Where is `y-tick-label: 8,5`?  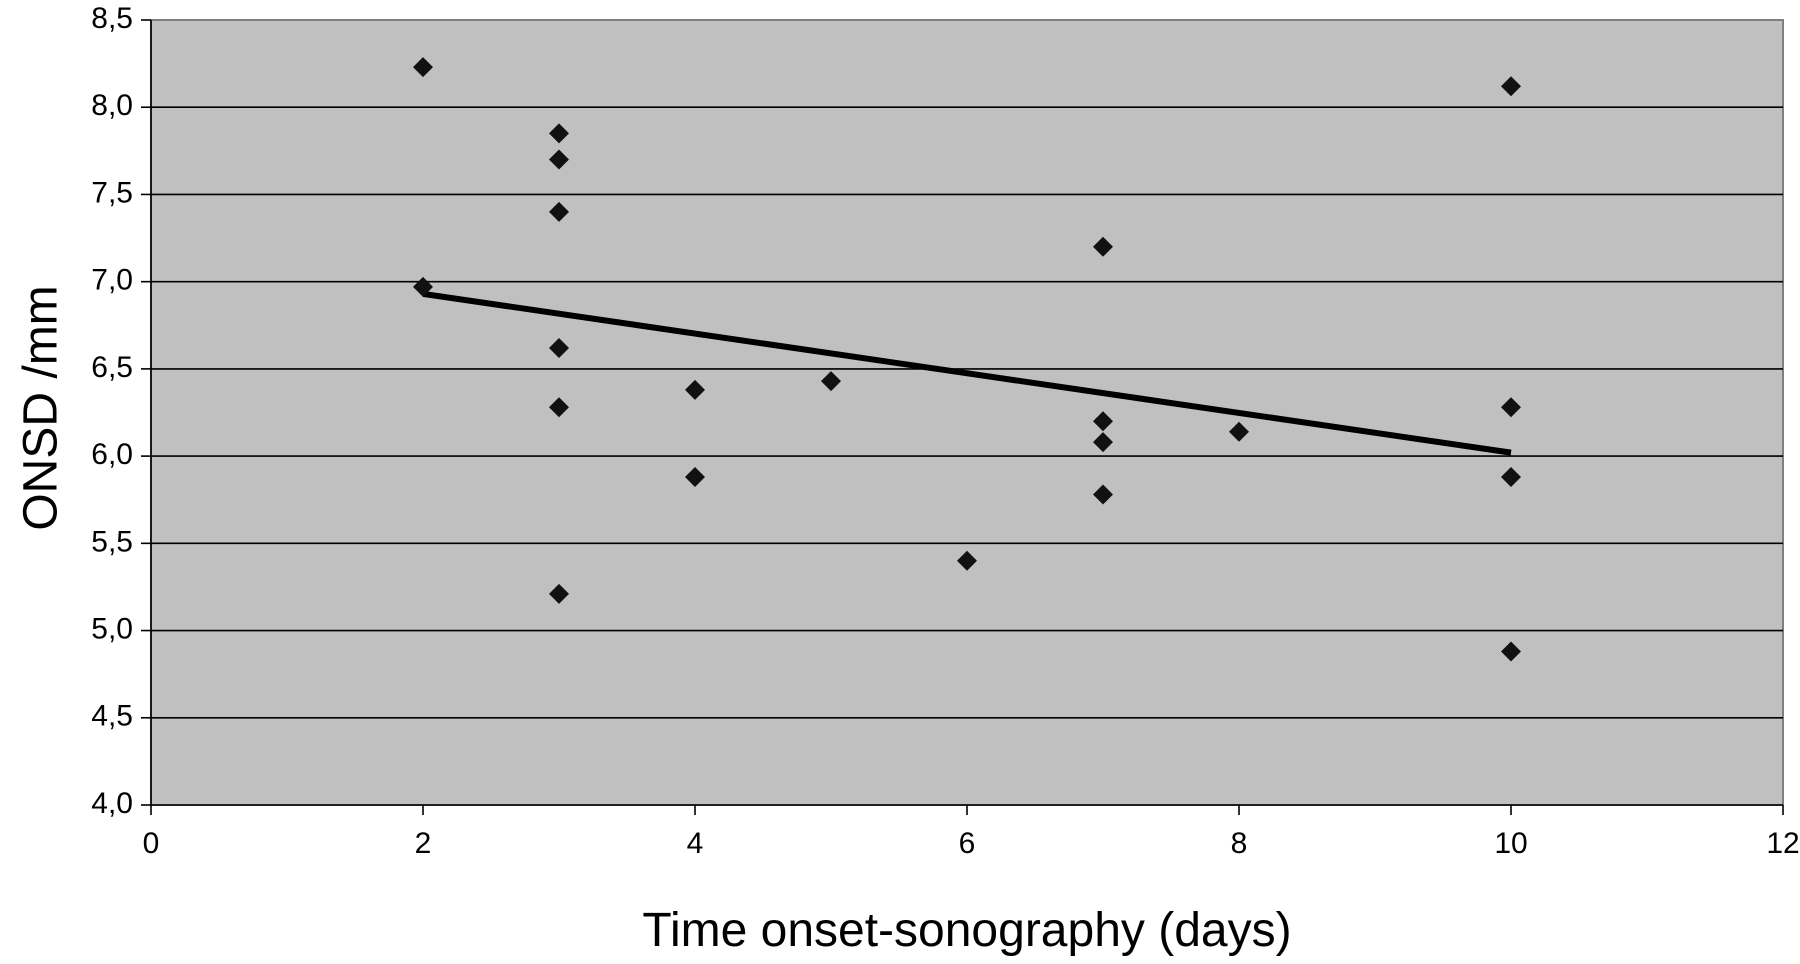 y-tick-label: 8,5 is located at coordinates (112, 18).